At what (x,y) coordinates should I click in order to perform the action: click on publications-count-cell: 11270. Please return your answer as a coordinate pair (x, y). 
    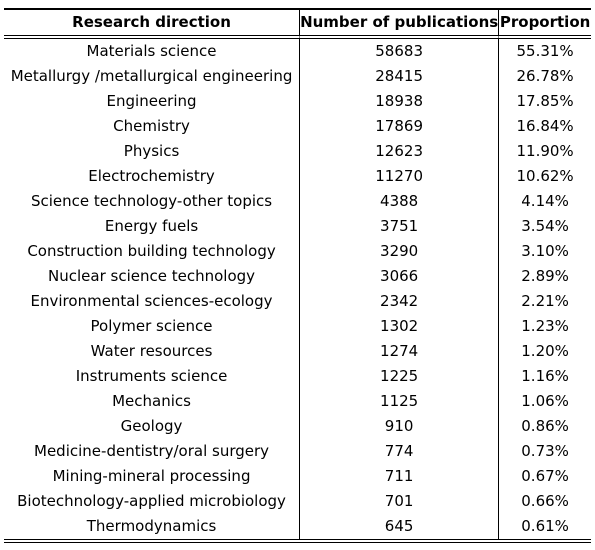
    Looking at the image, I should click on (398, 176).